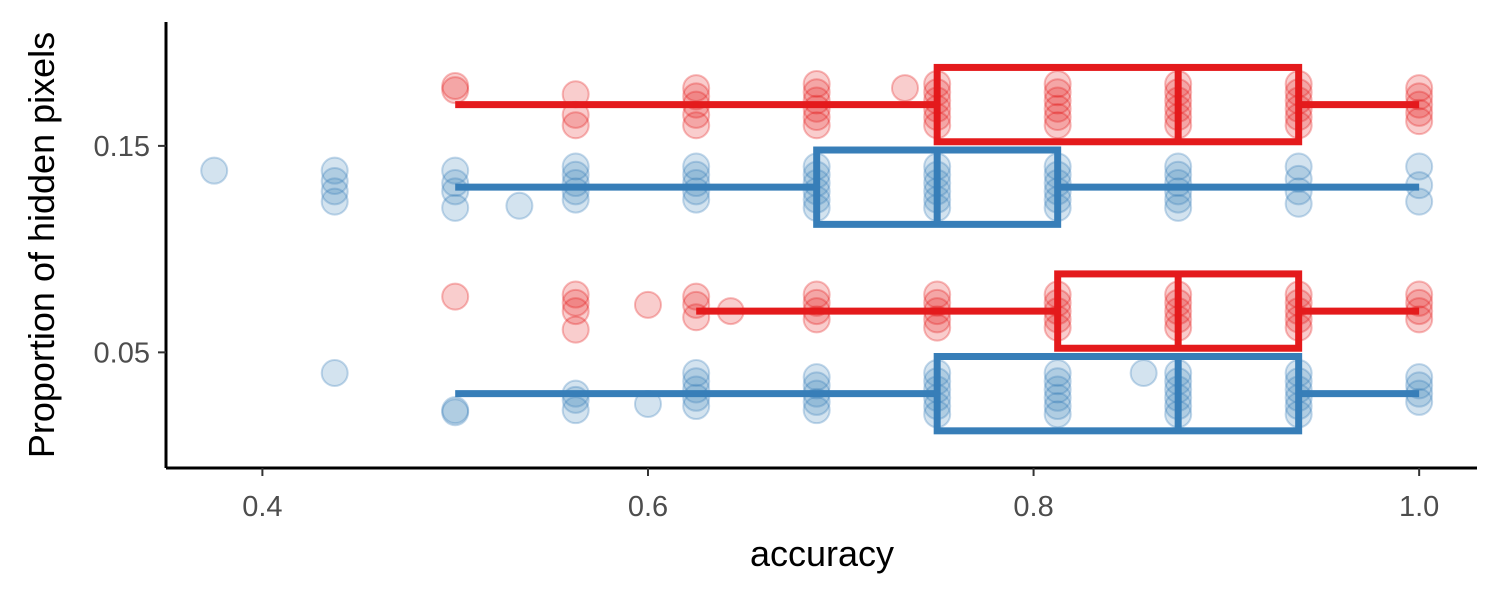 The width and height of the screenshot is (1500, 600). Describe the element at coordinates (822, 553) in the screenshot. I see `x-axis-title: accuracy` at that location.